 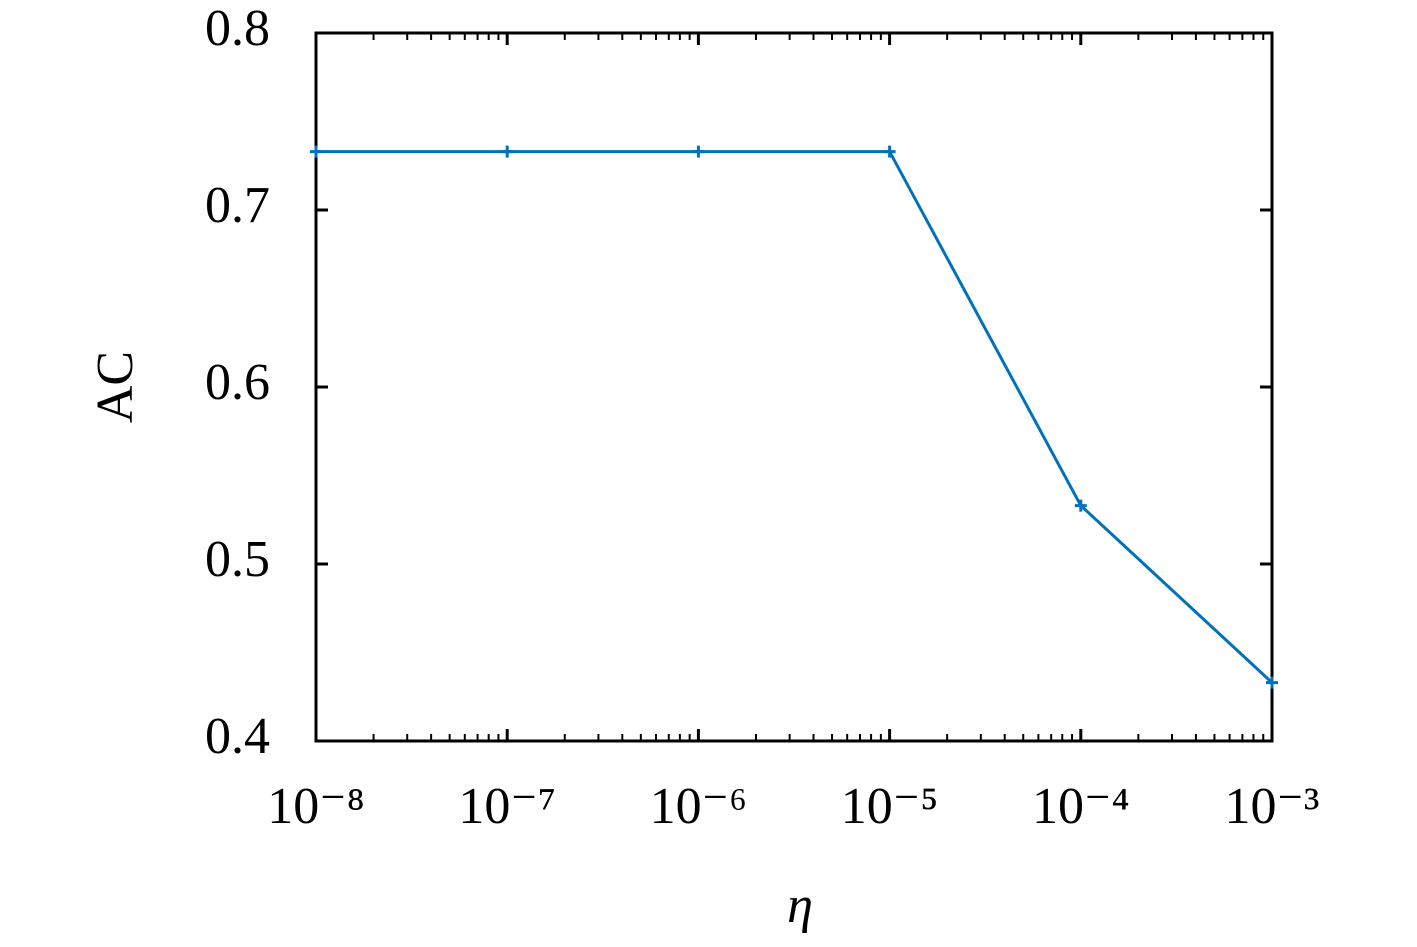 What do you see at coordinates (237, 382) in the screenshot?
I see `y-tick-label: 0.6` at bounding box center [237, 382].